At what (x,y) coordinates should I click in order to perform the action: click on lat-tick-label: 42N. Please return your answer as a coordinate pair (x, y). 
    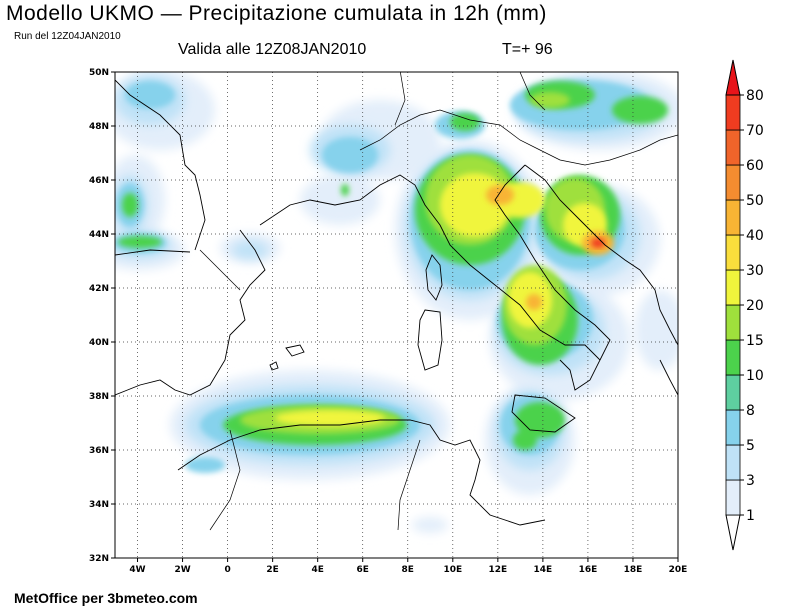
    Looking at the image, I should click on (99, 289).